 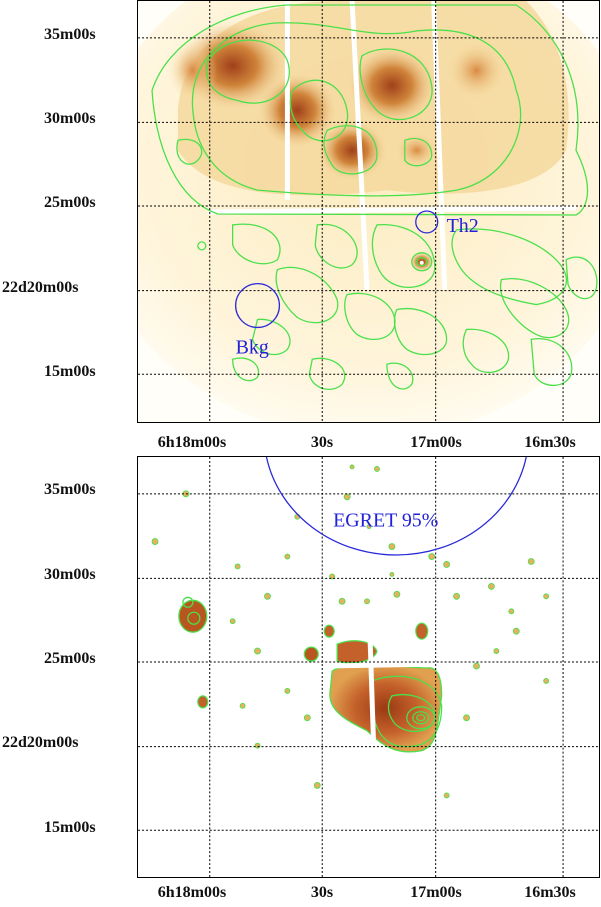 What do you see at coordinates (396, 506) in the screenshot?
I see `egret-error-circle` at bounding box center [396, 506].